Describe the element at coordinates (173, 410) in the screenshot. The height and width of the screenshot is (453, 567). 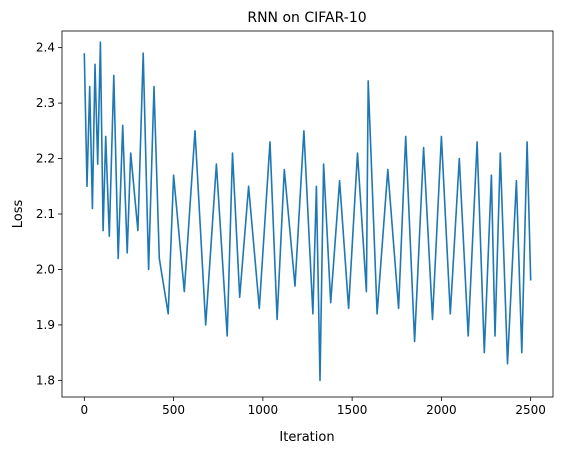
I see `x-tick-label: 500` at that location.